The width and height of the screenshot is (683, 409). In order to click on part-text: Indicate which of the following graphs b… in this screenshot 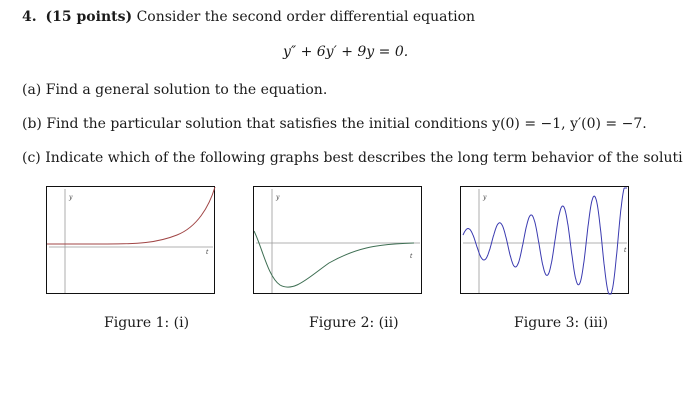, I will do `click(364, 158)`.